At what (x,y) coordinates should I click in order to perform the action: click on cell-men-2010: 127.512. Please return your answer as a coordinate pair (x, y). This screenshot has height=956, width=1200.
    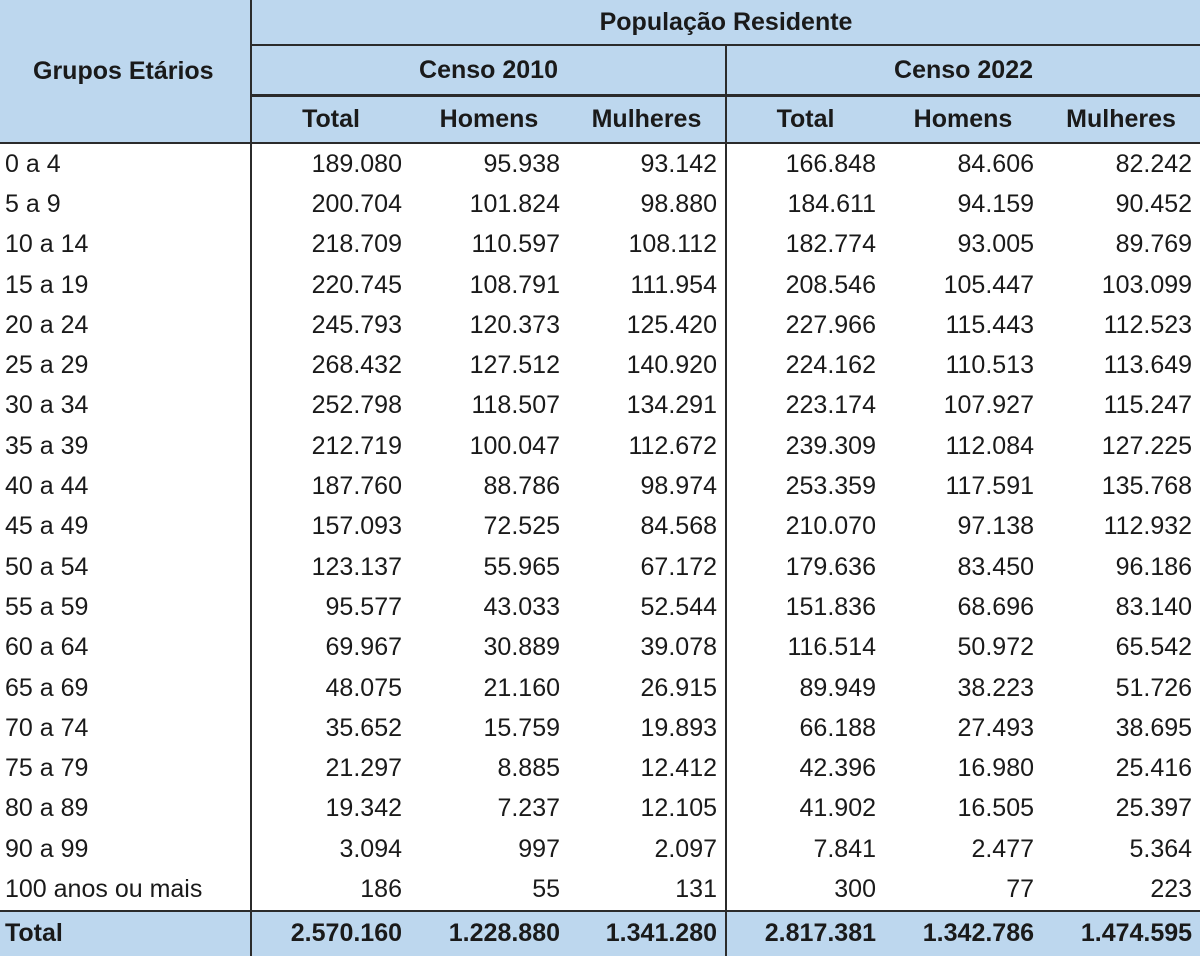
    Looking at the image, I should click on (514, 365).